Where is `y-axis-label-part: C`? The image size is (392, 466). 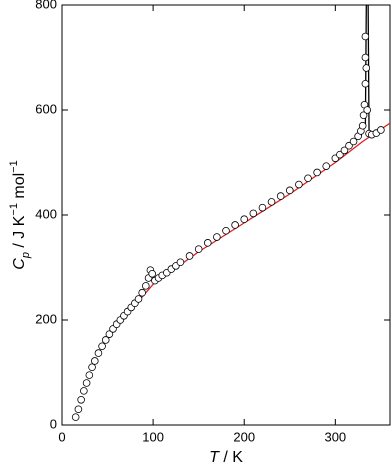 y-axis-label-part: C is located at coordinates (19, 264).